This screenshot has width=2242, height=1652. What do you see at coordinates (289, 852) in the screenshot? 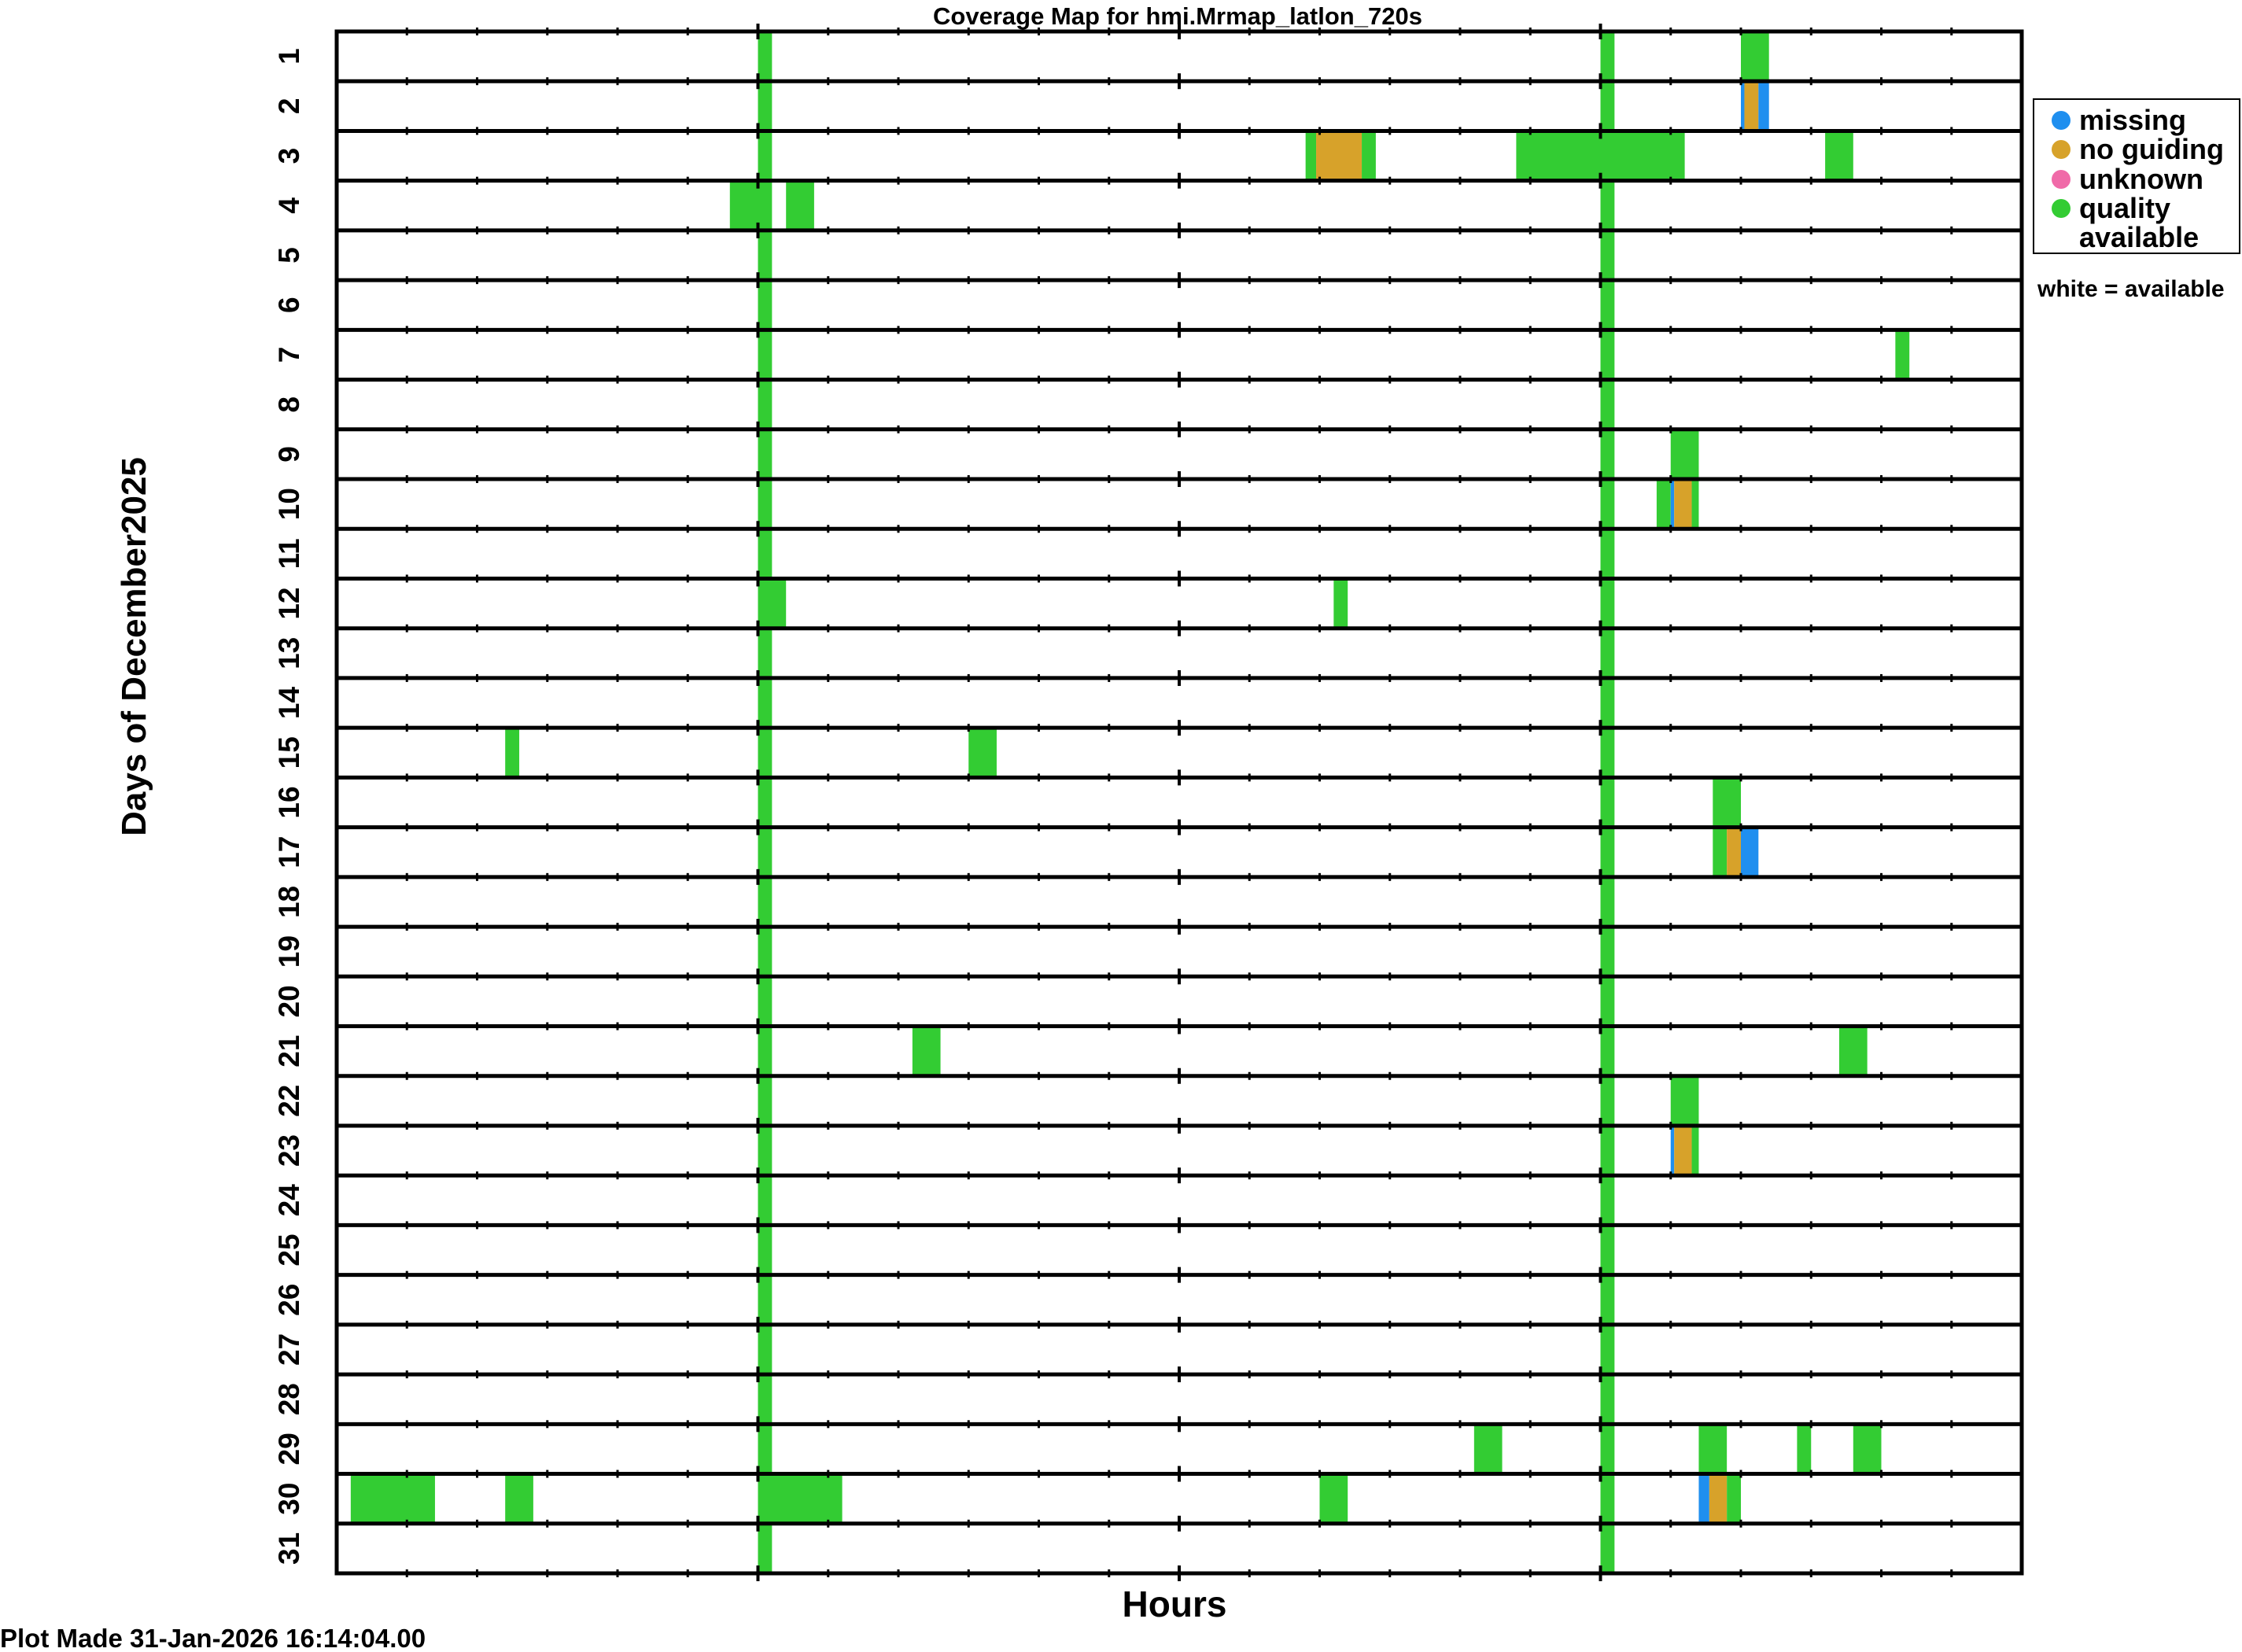
I see `day-label: 17` at bounding box center [289, 852].